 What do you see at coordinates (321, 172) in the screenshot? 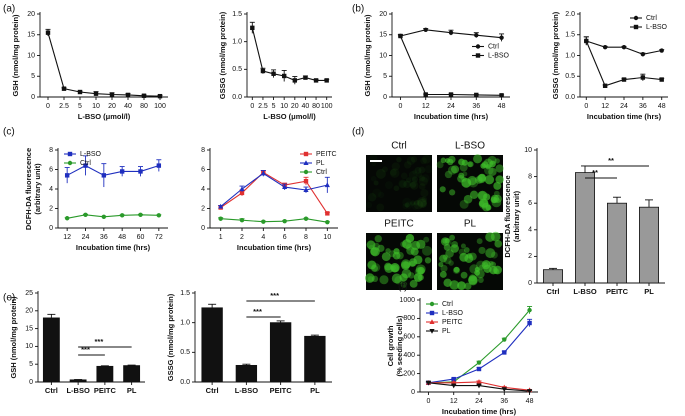
I see `legend-label: Ctrl` at bounding box center [321, 172].